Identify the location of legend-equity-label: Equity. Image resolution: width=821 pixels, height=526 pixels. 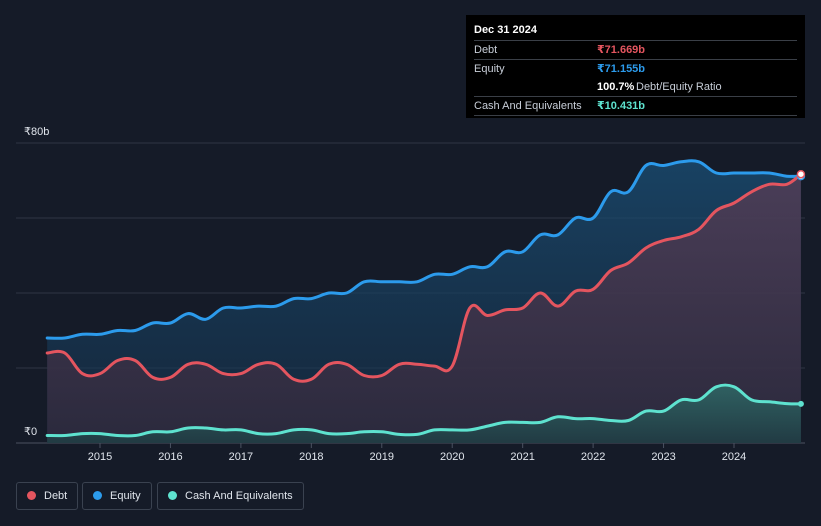
(125, 496).